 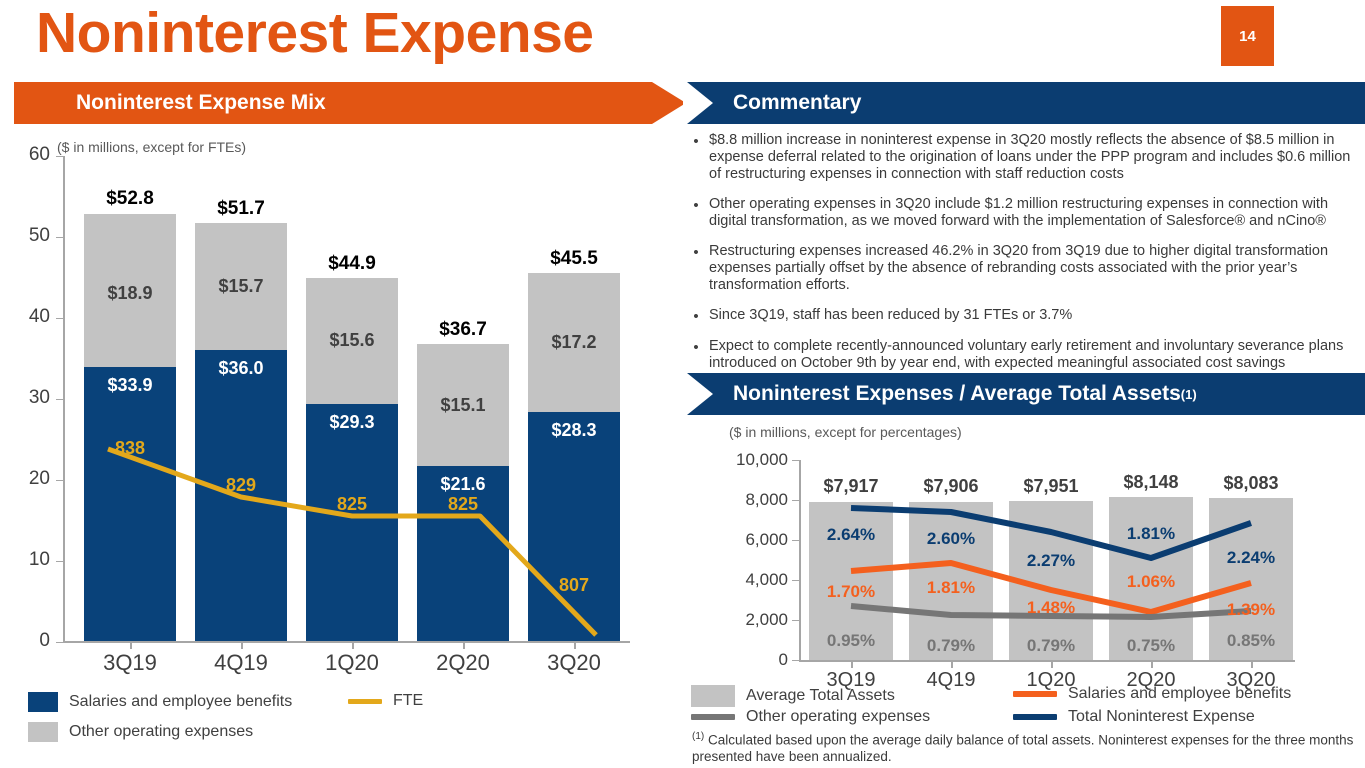 What do you see at coordinates (352, 522) in the screenshot?
I see `bar-salaries-1Q20` at bounding box center [352, 522].